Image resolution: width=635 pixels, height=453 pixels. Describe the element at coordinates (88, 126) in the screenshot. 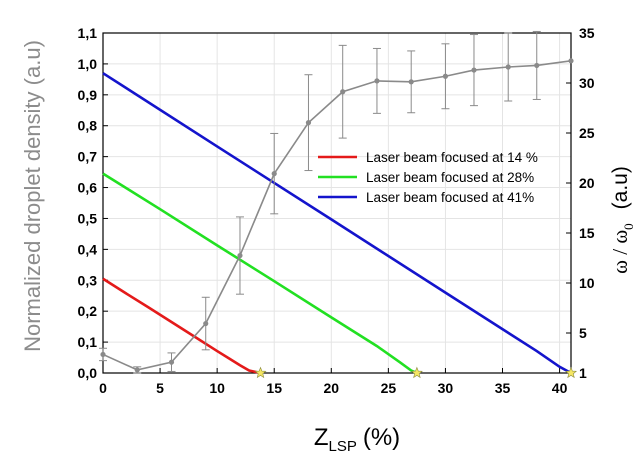

I see `y-left-tick-label: 0,8` at that location.